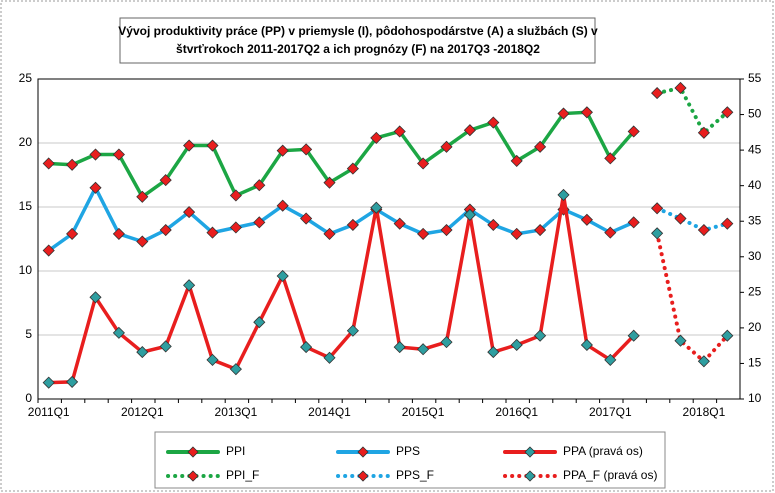 This screenshot has width=775, height=493. What do you see at coordinates (704, 412) in the screenshot?
I see `x-tick-label: 2018Q1` at bounding box center [704, 412].